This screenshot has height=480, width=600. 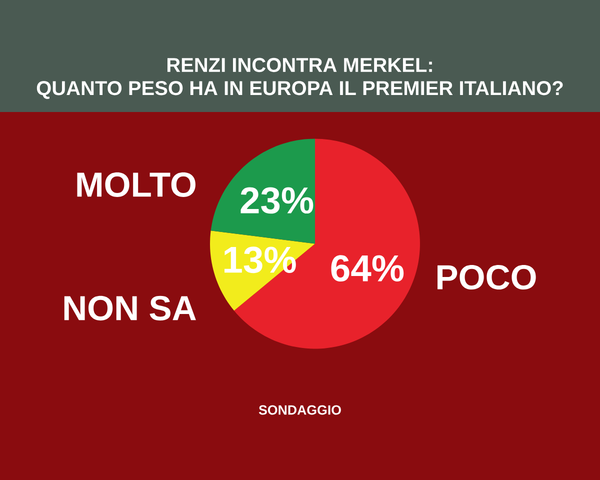 What do you see at coordinates (277, 200) in the screenshot?
I see `data-label: 23%` at bounding box center [277, 200].